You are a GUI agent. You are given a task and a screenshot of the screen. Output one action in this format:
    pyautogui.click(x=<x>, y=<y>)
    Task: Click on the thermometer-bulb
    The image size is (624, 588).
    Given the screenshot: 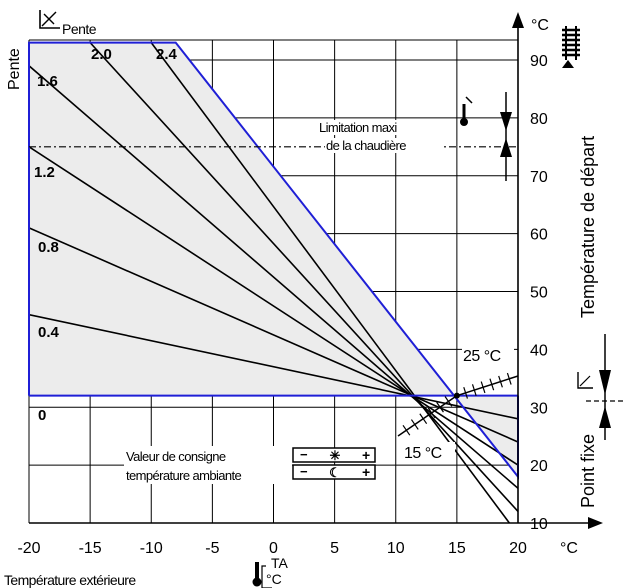 What is the action you would take?
    pyautogui.click(x=464, y=122)
    